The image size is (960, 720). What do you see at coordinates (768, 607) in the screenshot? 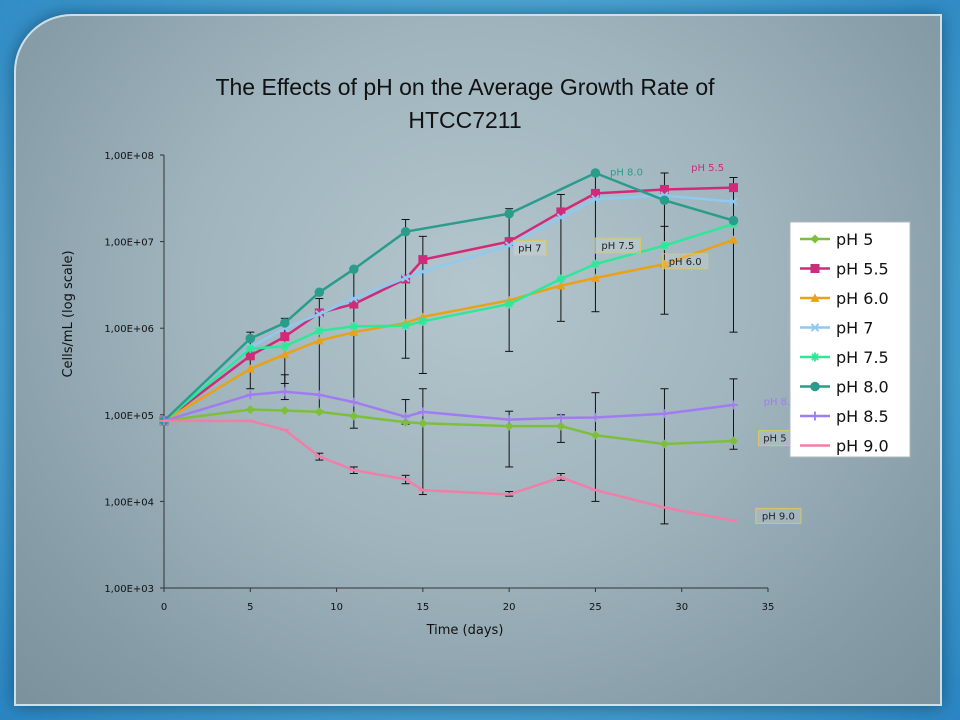
I see `x-tick-label: 35` at bounding box center [768, 607].